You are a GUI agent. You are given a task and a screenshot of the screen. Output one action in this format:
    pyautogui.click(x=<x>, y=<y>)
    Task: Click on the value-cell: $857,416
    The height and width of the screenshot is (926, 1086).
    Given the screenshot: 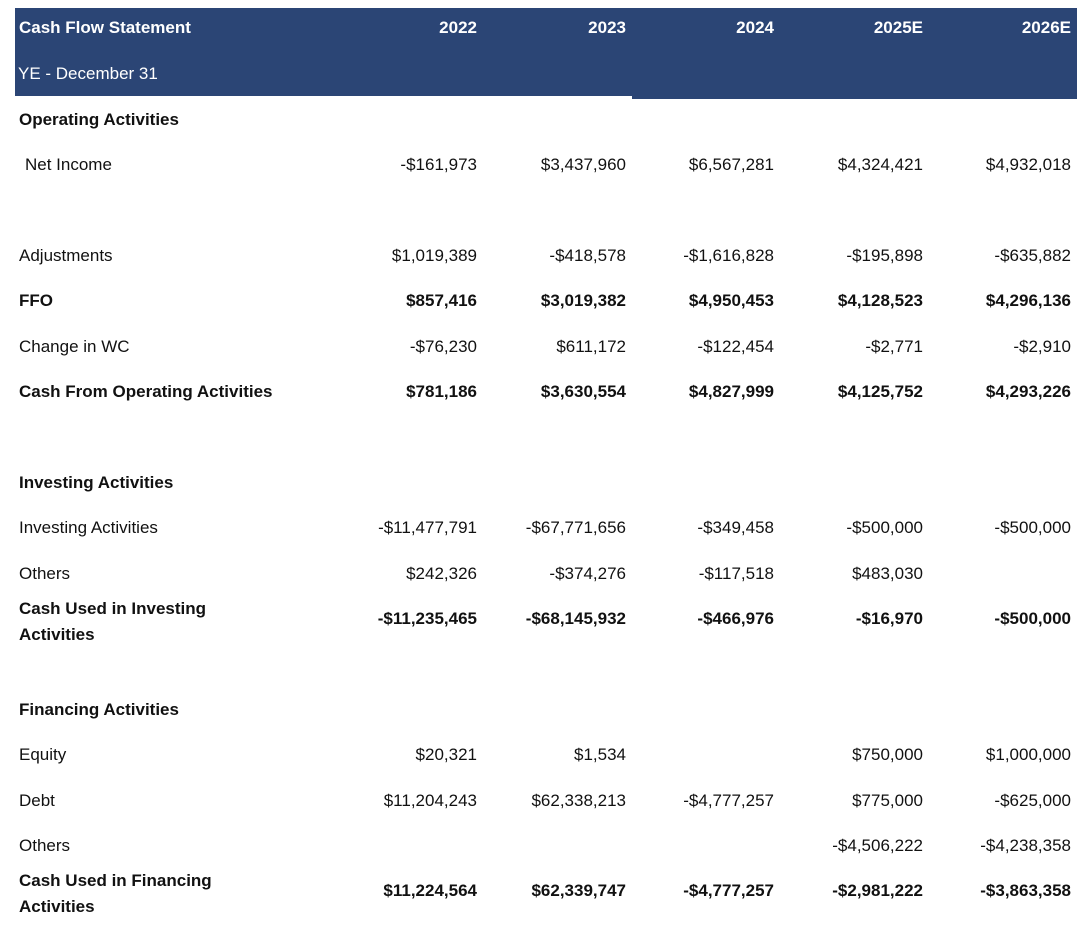 What is the action you would take?
    pyautogui.click(x=441, y=300)
    